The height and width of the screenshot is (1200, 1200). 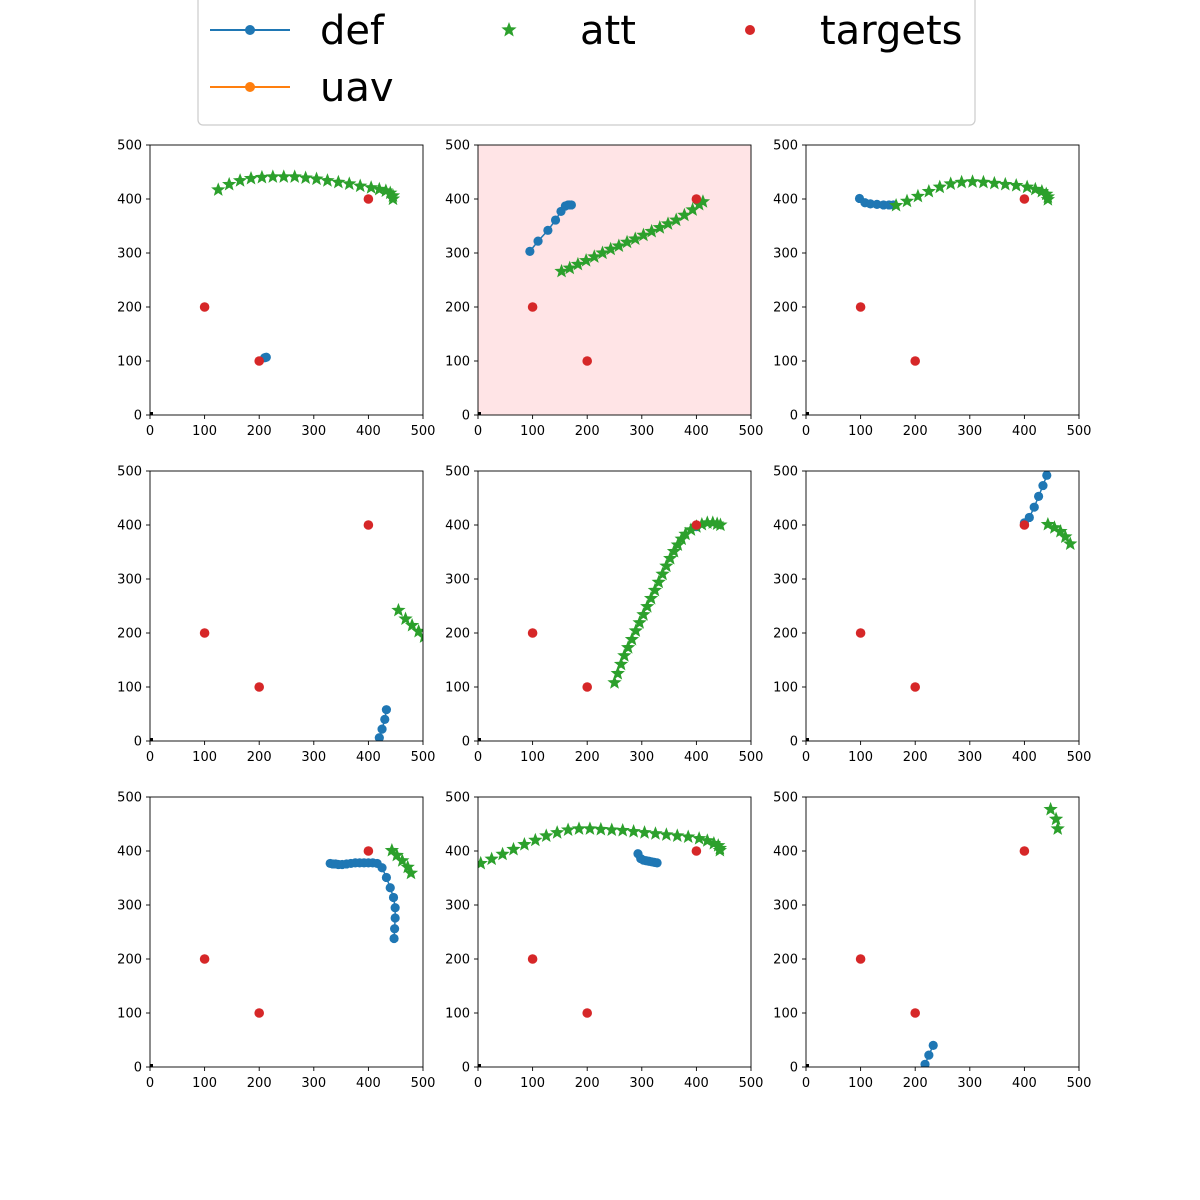 I want to click on legend-label-att: att, so click(x=608, y=31).